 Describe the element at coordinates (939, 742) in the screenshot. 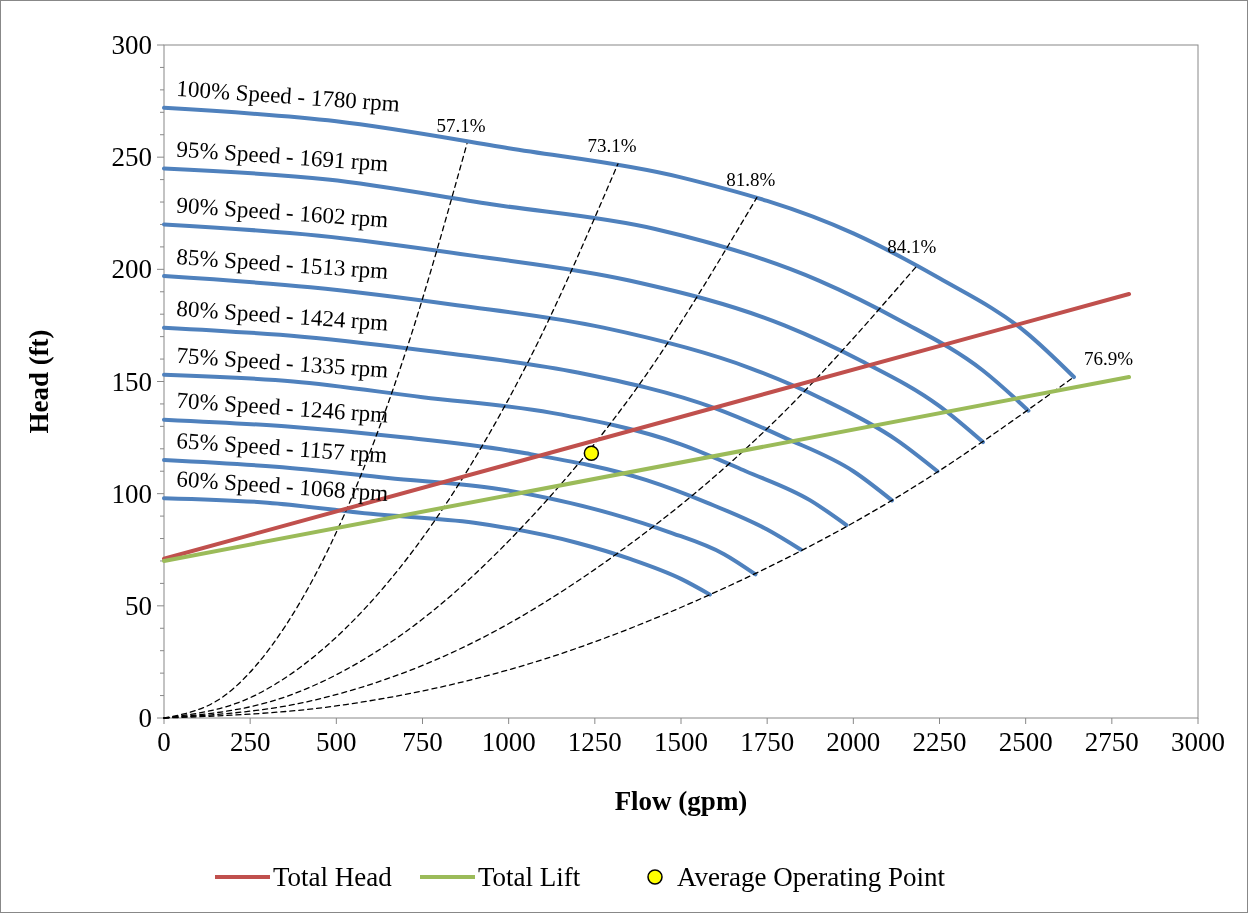

I see `x-tick-label: 2250` at that location.